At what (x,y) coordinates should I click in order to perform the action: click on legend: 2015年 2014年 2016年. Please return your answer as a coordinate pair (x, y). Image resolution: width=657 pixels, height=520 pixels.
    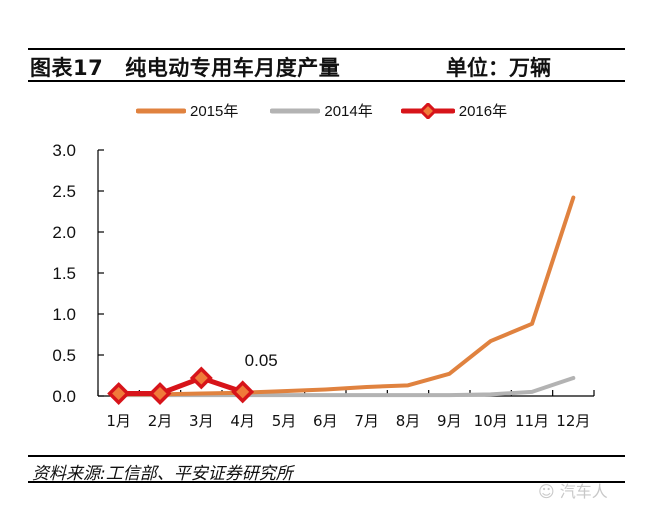
    Looking at the image, I should click on (331, 110).